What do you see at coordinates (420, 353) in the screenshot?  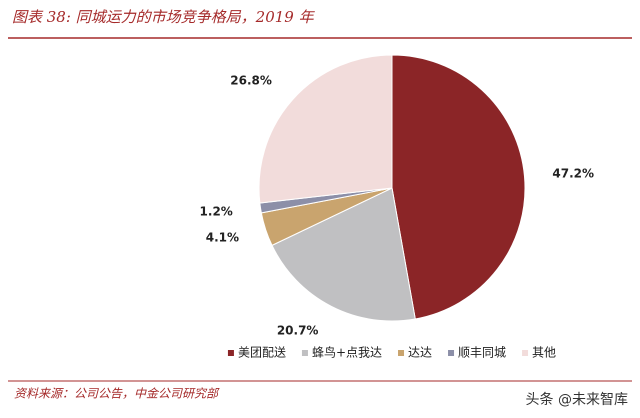 I see `legend-label: 达达` at bounding box center [420, 353].